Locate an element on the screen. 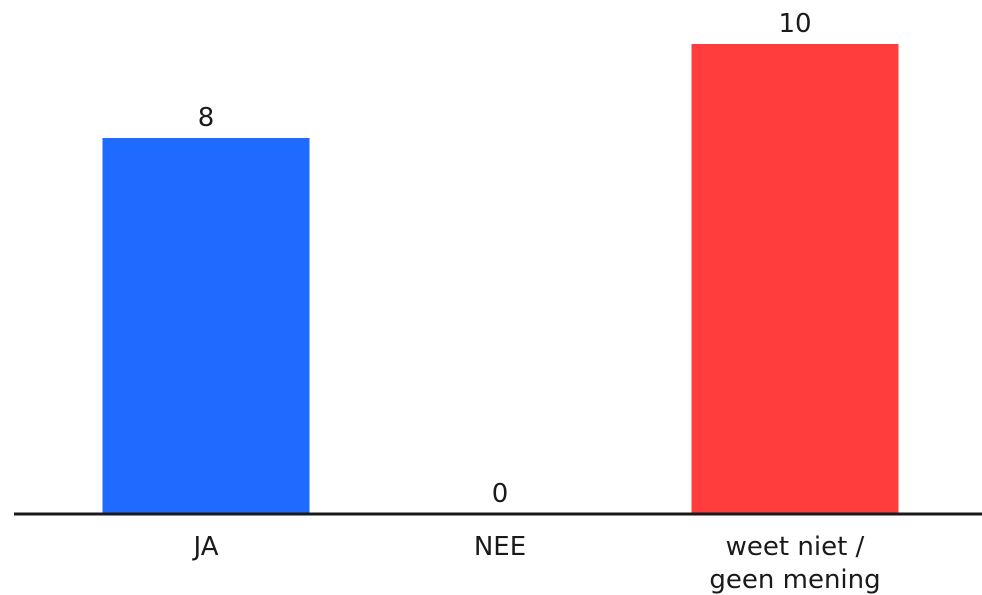  category-label-line: JA is located at coordinates (205, 547).